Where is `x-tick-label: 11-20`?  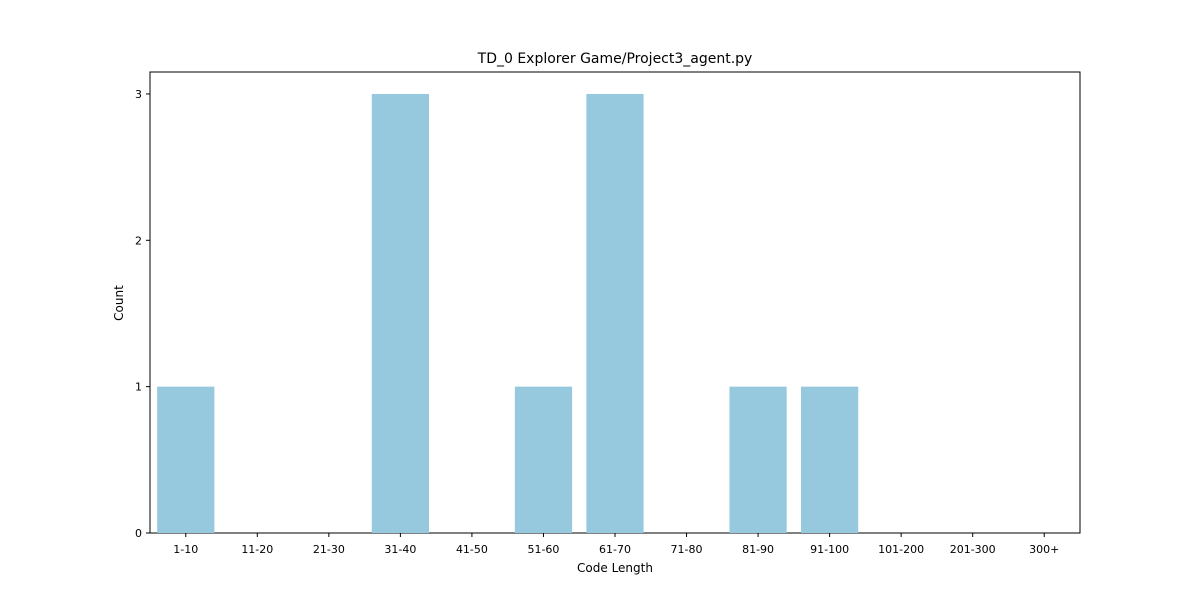
x-tick-label: 11-20 is located at coordinates (257, 549).